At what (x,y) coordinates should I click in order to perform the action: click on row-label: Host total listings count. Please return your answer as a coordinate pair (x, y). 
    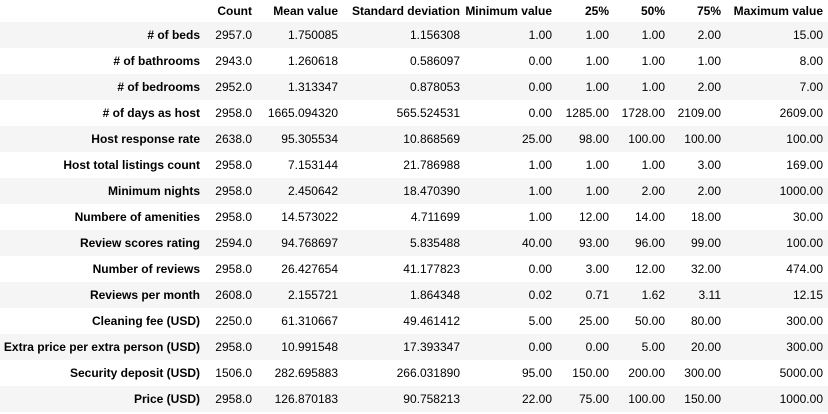
    Looking at the image, I should click on (131, 165).